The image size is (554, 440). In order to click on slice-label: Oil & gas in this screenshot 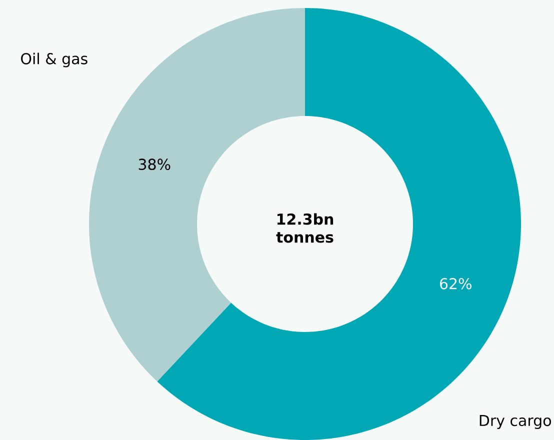, I will do `click(54, 60)`.